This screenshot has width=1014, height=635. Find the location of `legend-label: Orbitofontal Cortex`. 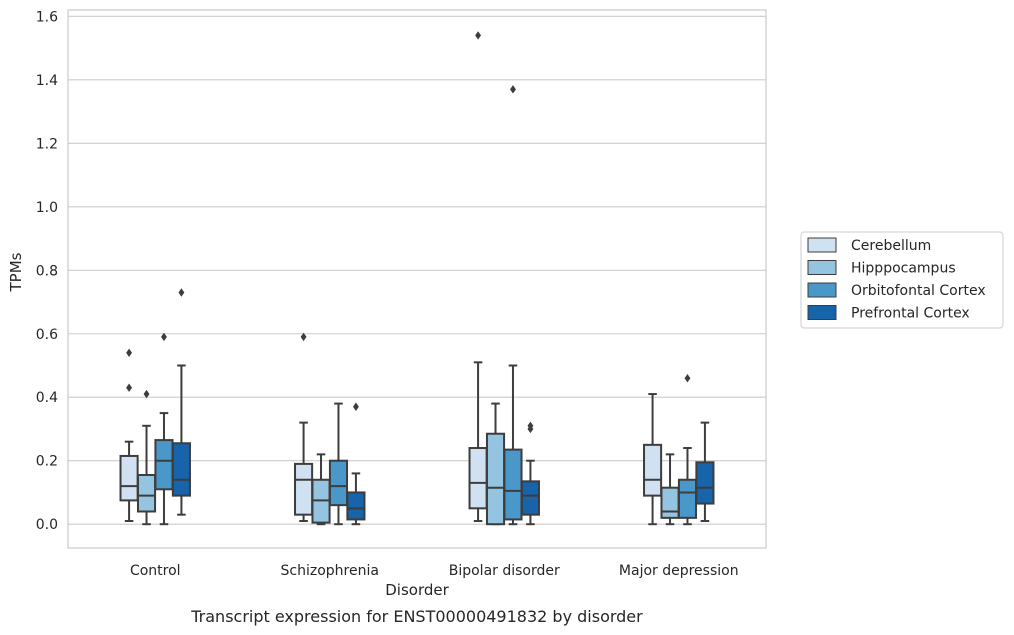

legend-label: Orbitofontal Cortex is located at coordinates (918, 291).